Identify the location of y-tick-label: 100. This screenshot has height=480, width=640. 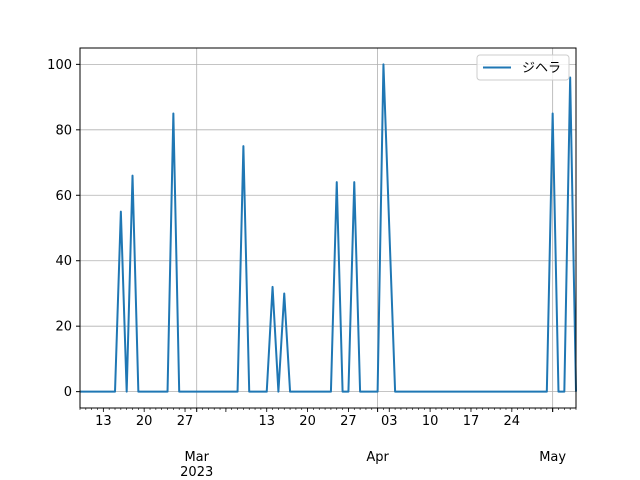
(59, 65).